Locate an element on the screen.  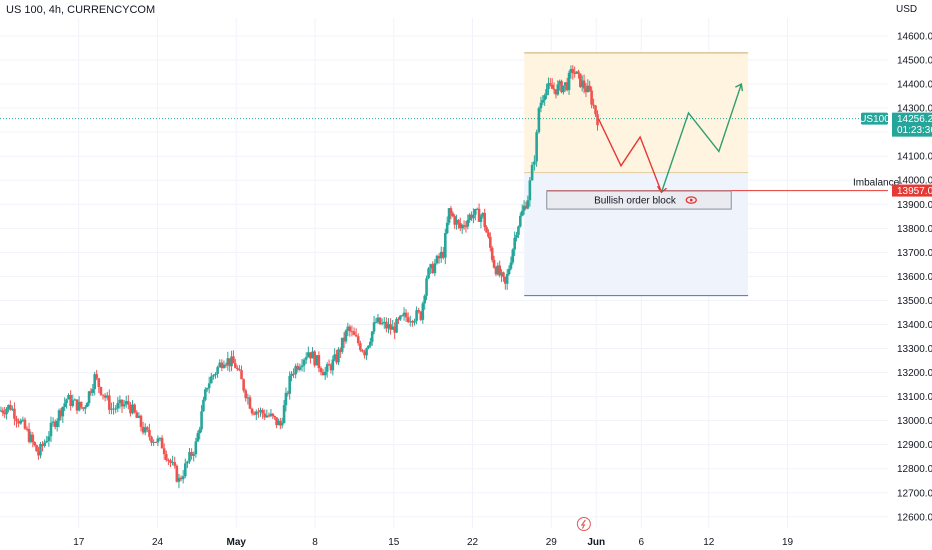
x-tick-label: 29 is located at coordinates (552, 542).